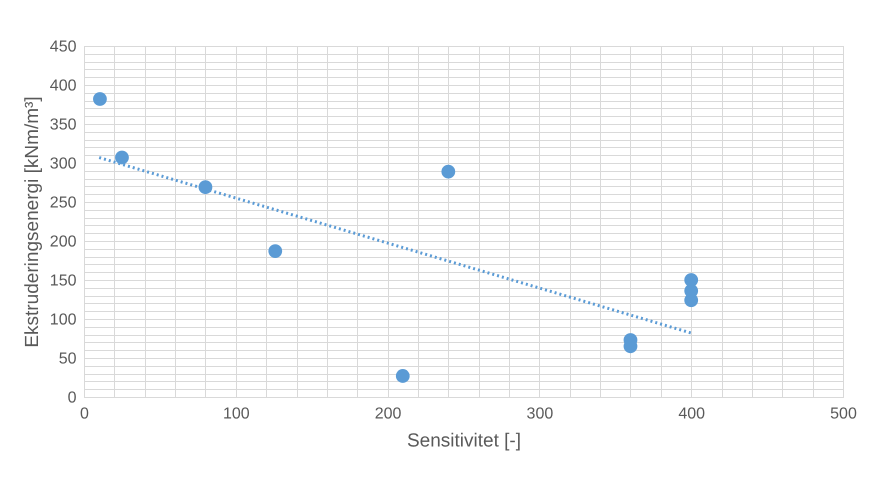  What do you see at coordinates (63, 203) in the screenshot?
I see `y-tick-label: 250` at bounding box center [63, 203].